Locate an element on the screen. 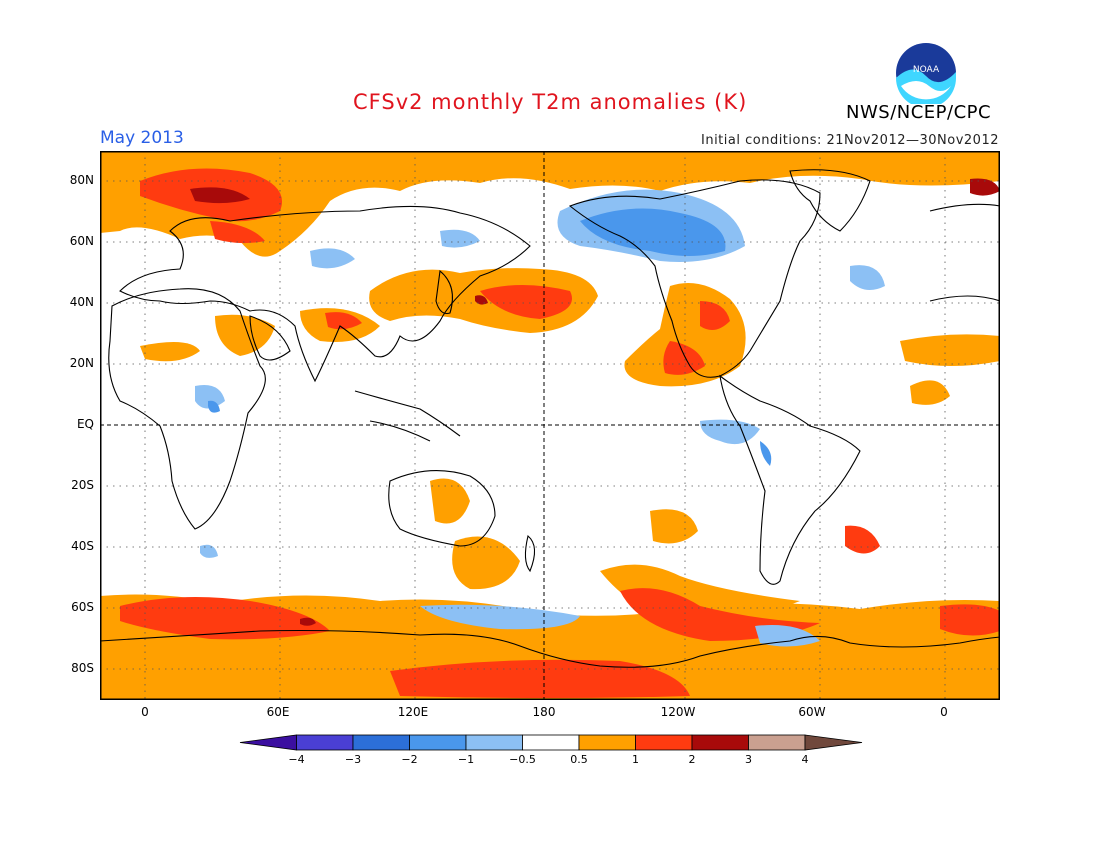 The height and width of the screenshot is (850, 1100). agency-label: NWS/NCEP/CPC is located at coordinates (919, 112).